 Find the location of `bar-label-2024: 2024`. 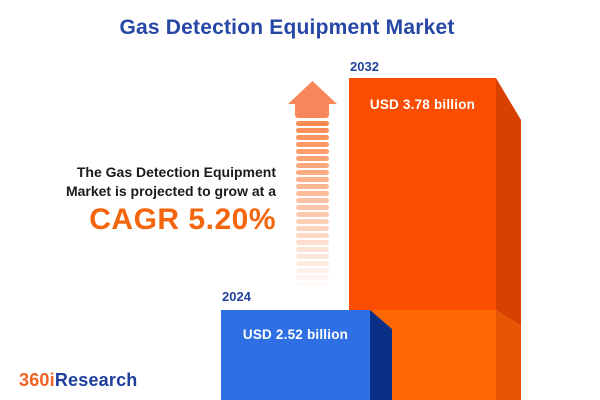

bar-label-2024: 2024 is located at coordinates (236, 296).